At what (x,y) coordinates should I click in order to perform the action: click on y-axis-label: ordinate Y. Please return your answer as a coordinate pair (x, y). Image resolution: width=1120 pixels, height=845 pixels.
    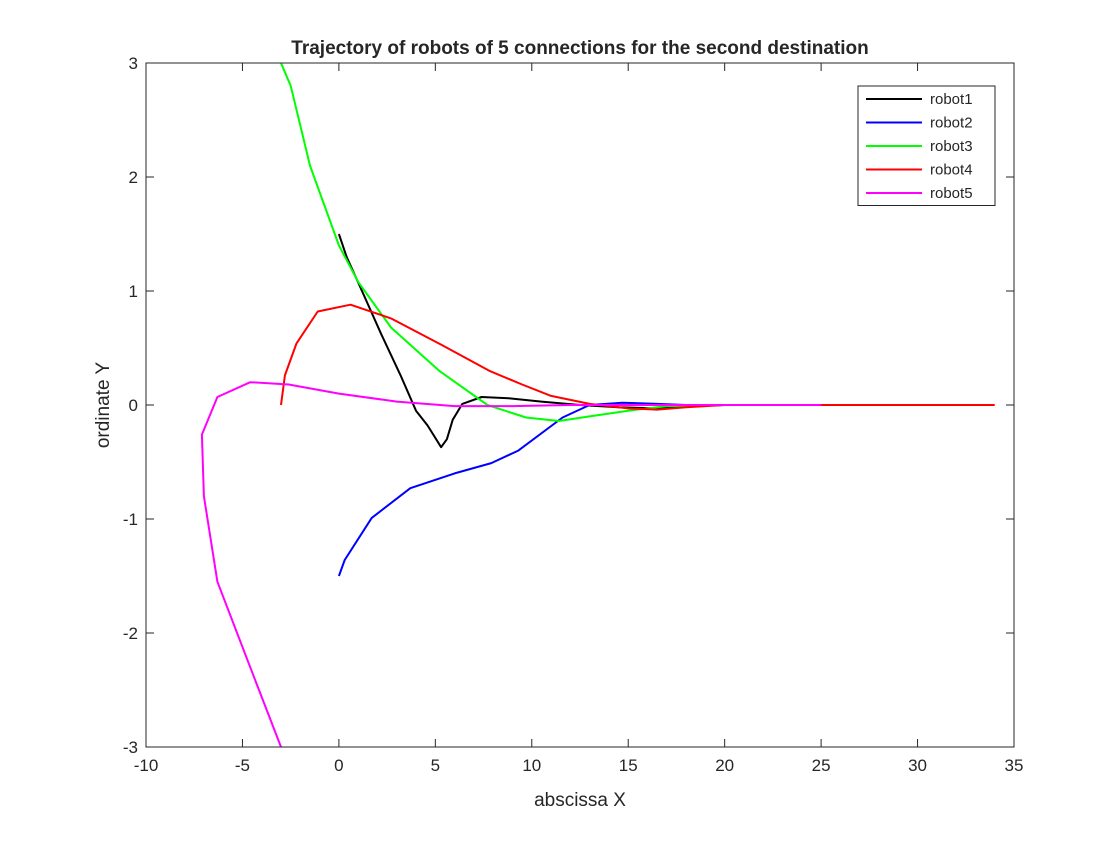
    Looking at the image, I should click on (103, 405).